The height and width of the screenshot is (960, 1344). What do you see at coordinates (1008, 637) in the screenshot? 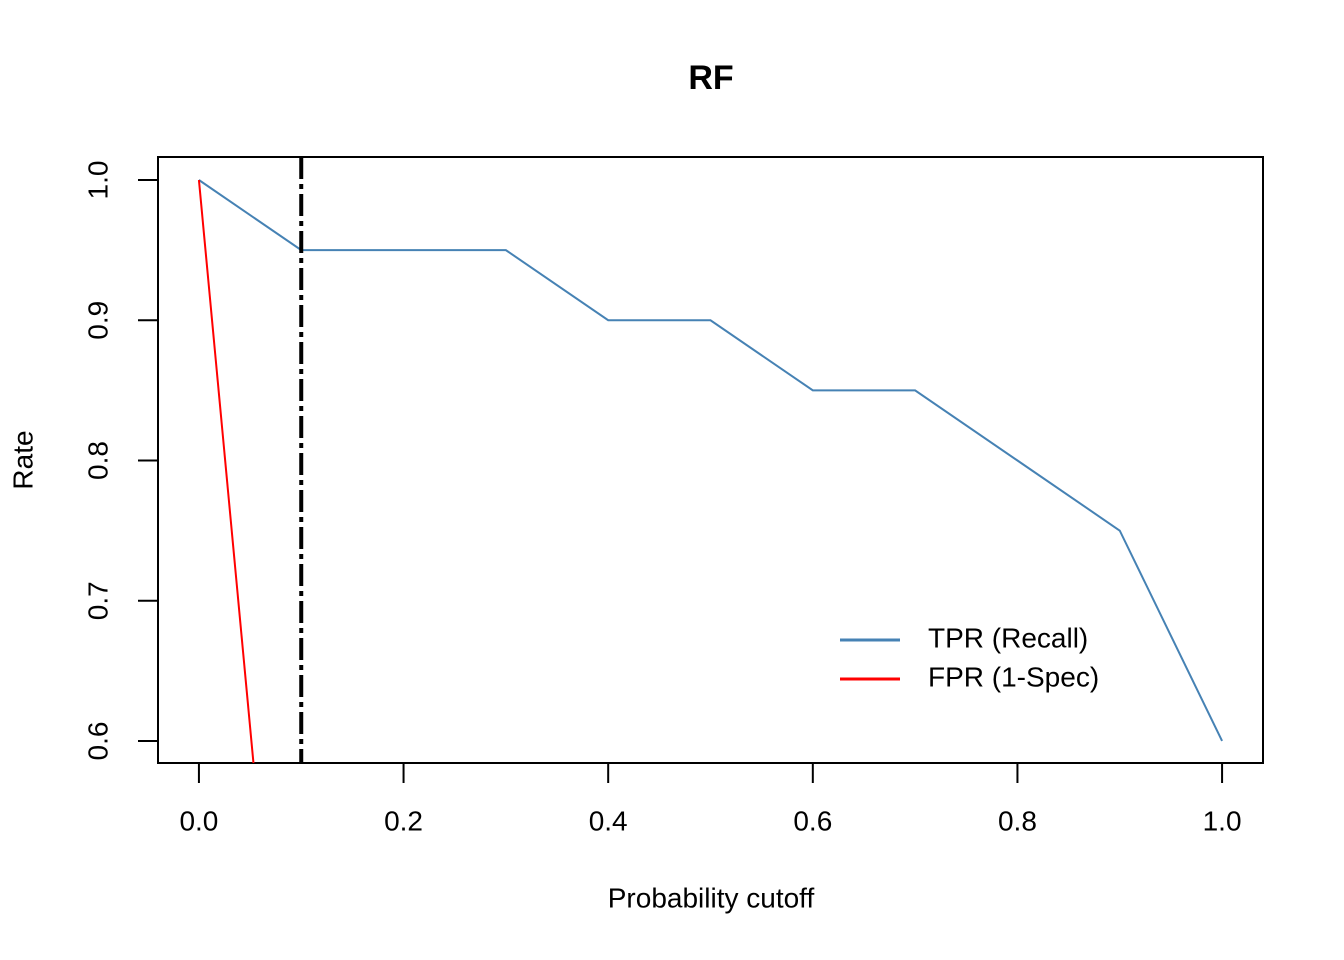
I see `legend-label: TPR (Recall)` at bounding box center [1008, 637].